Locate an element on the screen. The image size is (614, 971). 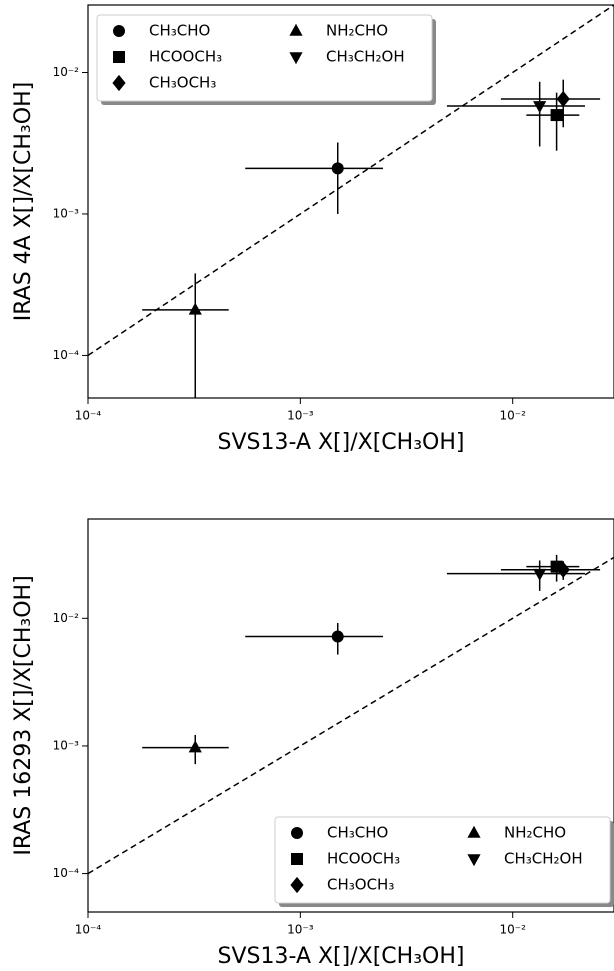
y-axis-label: IRAS 16293 X[]/X[CH₃OH] is located at coordinates (23, 715).